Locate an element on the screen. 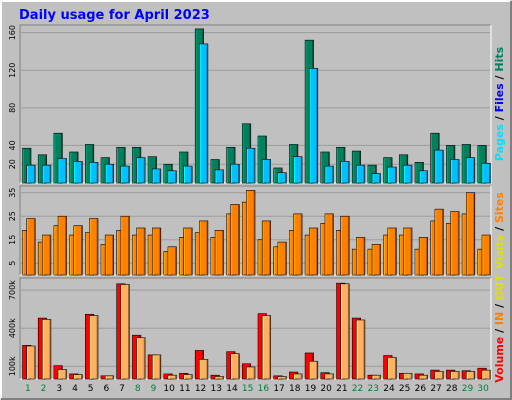  axis-label-part: Hits is located at coordinates (499, 58).